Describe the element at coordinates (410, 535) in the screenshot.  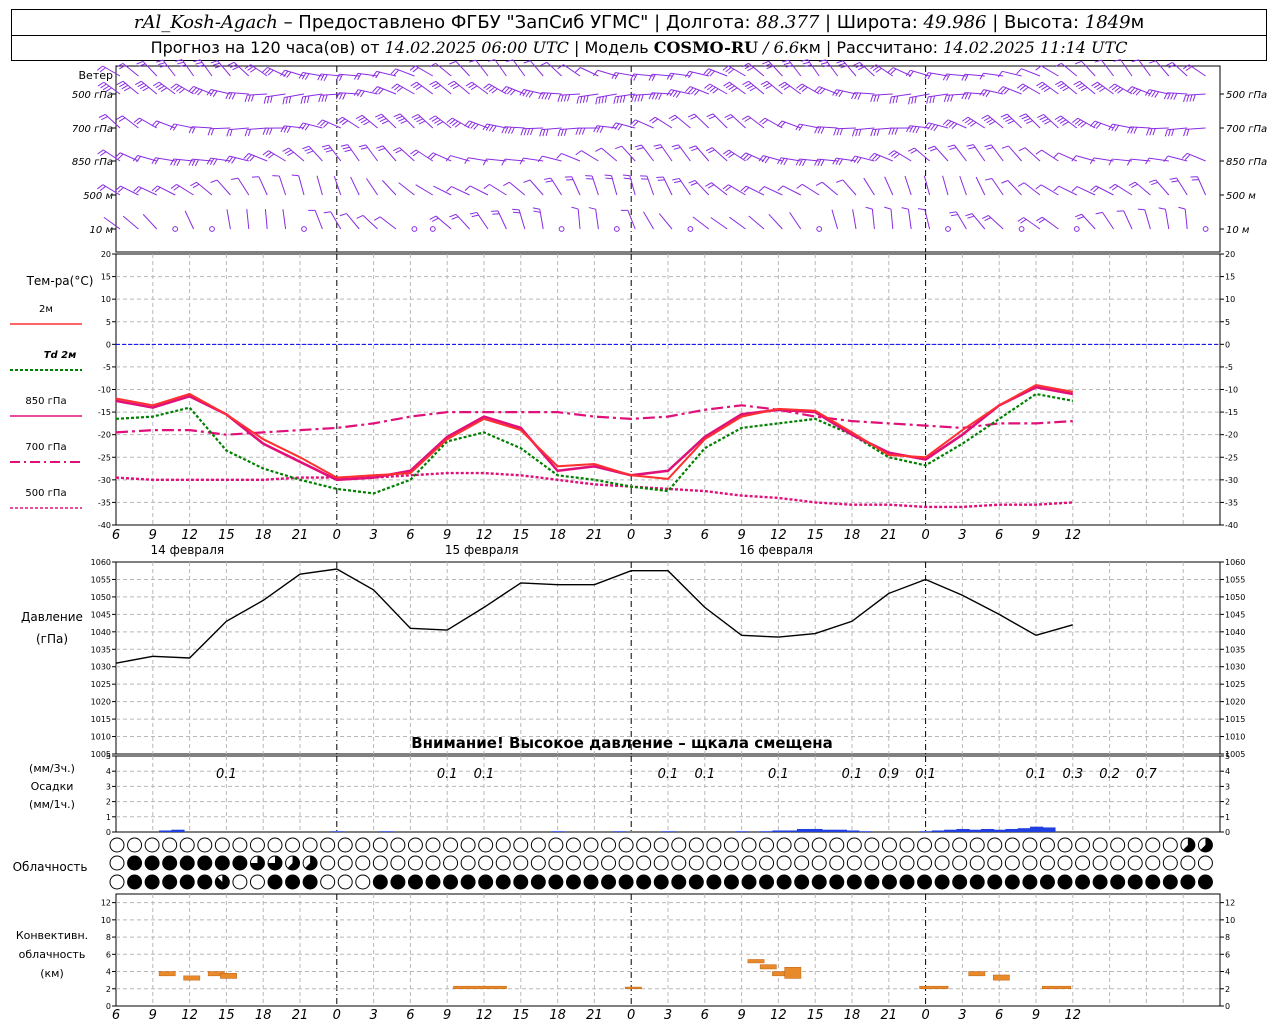
I see `temp-hour-label: 6` at that location.